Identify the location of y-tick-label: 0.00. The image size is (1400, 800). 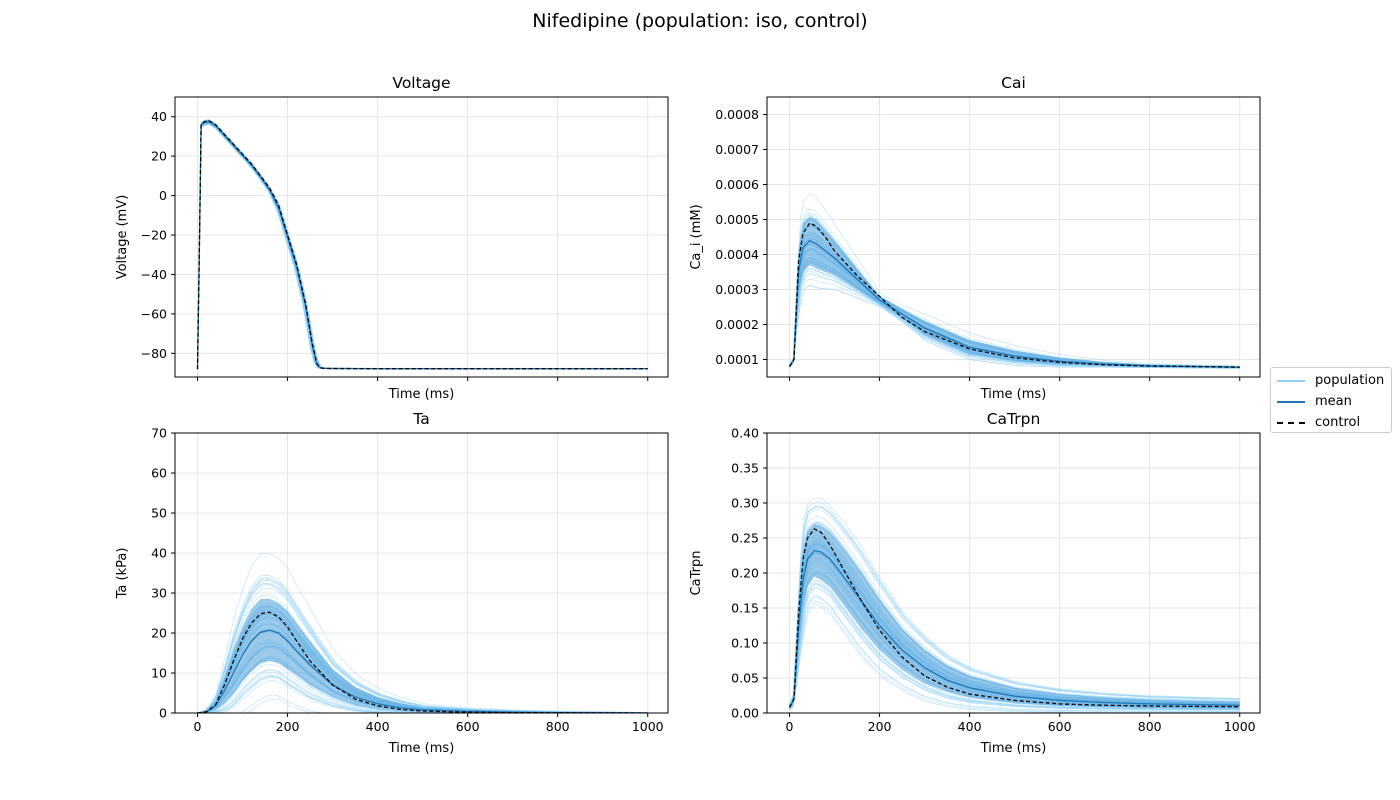
(745, 713).